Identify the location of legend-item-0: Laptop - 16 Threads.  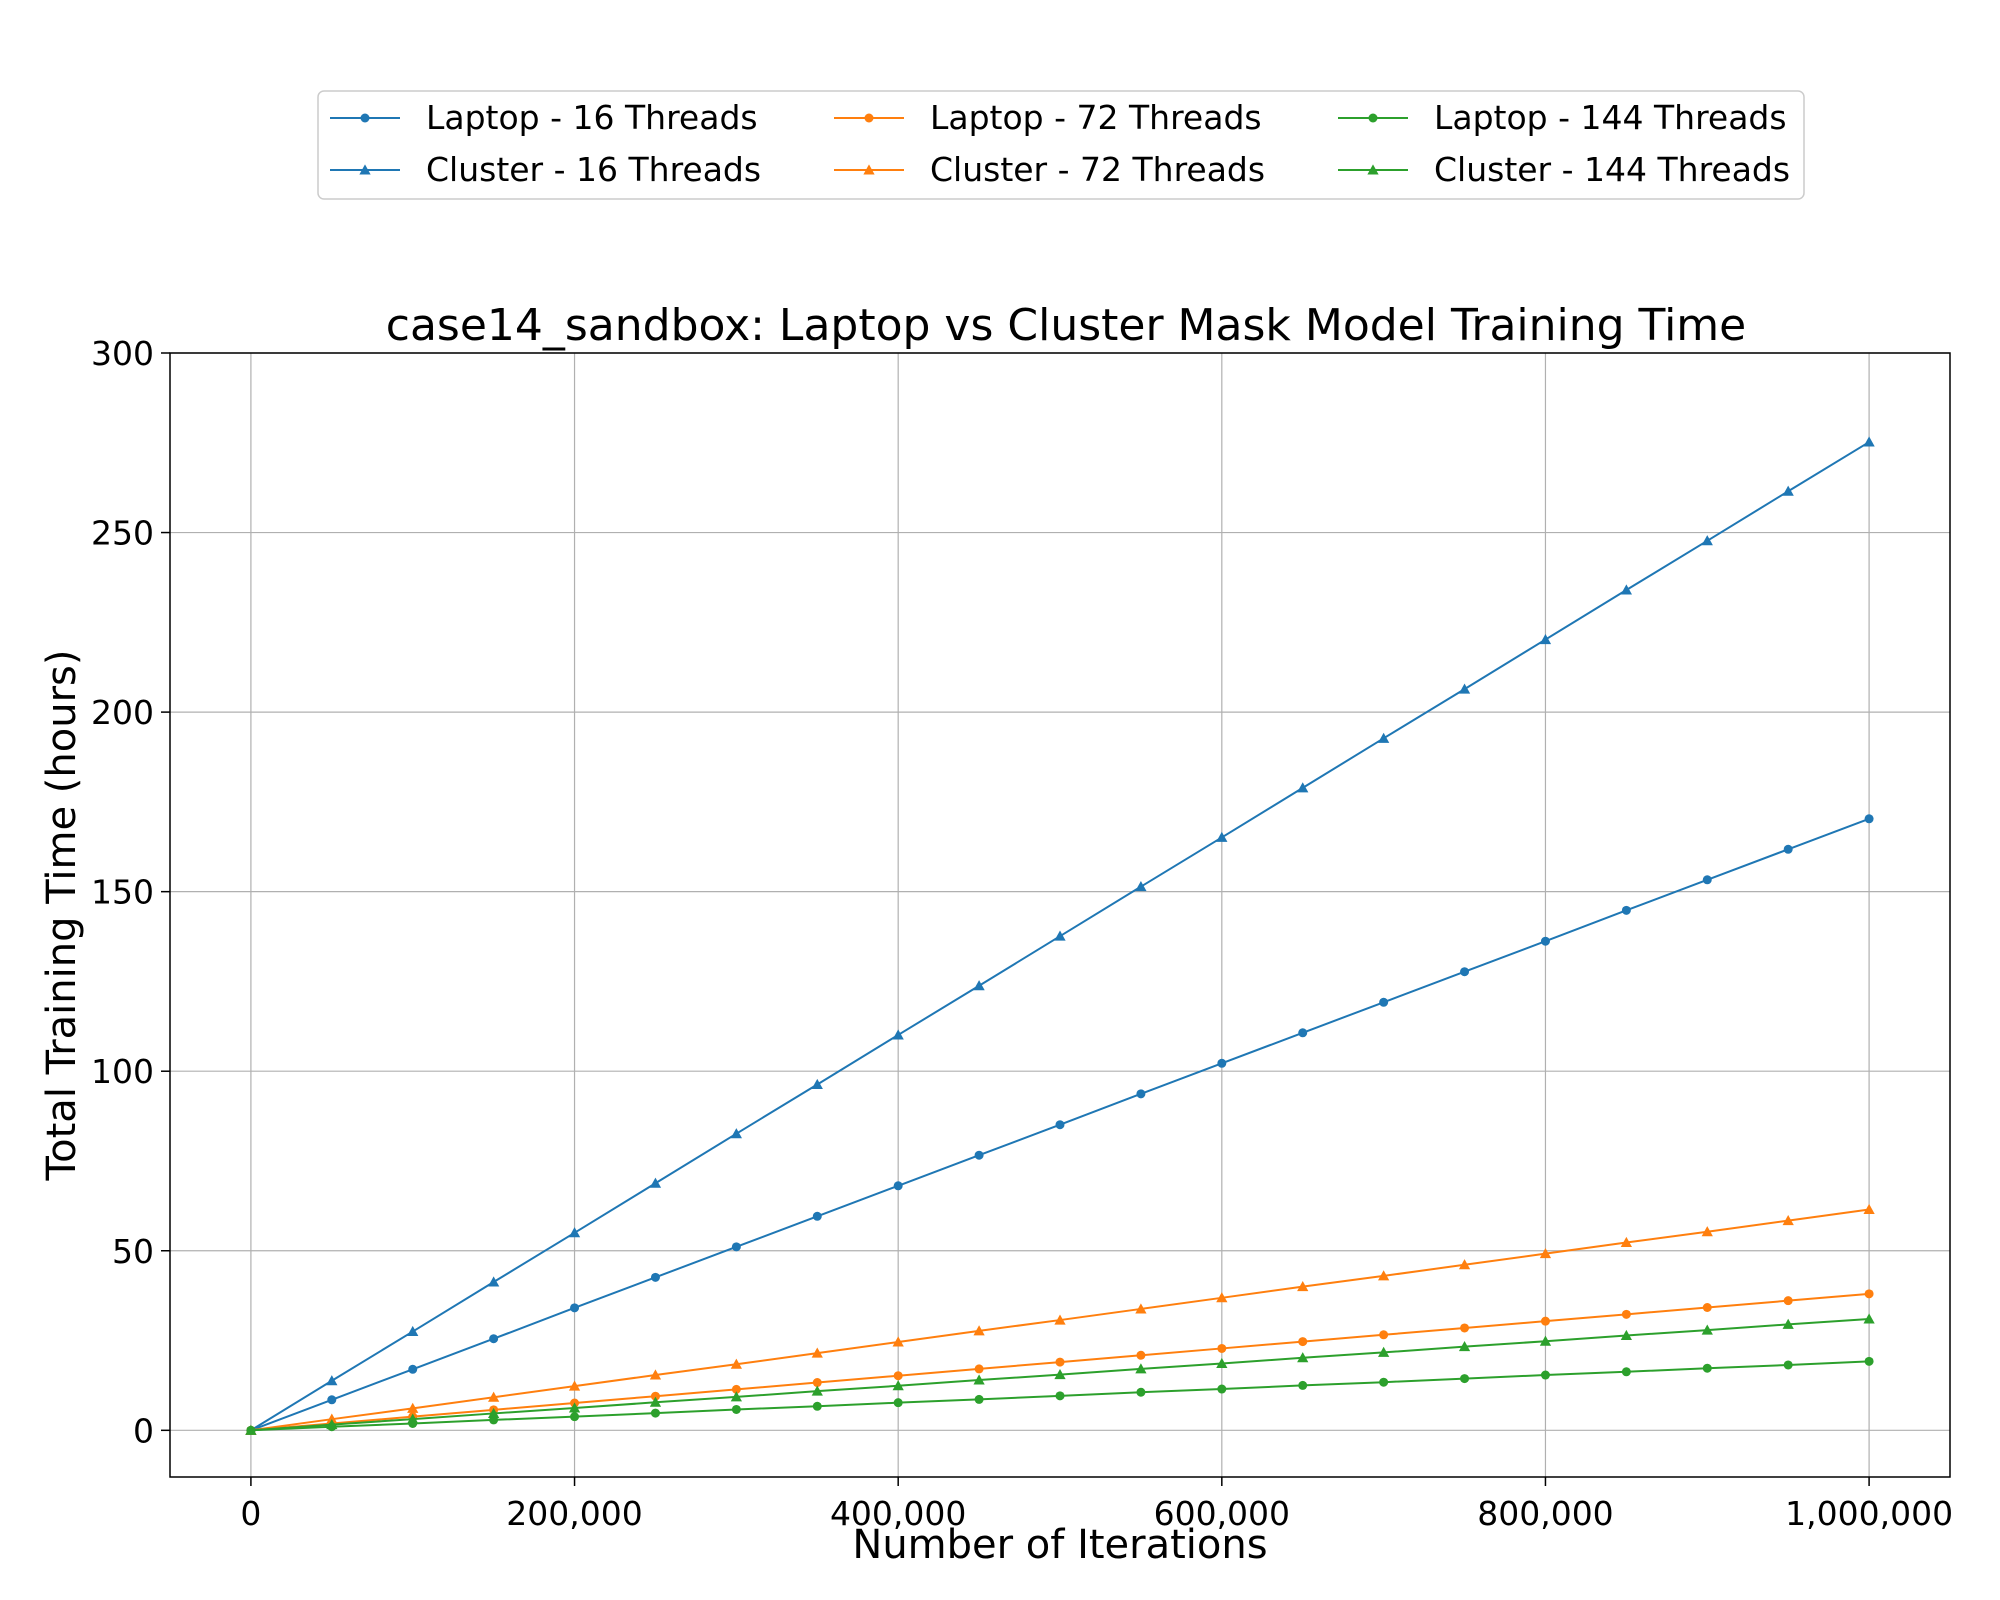
(544, 117).